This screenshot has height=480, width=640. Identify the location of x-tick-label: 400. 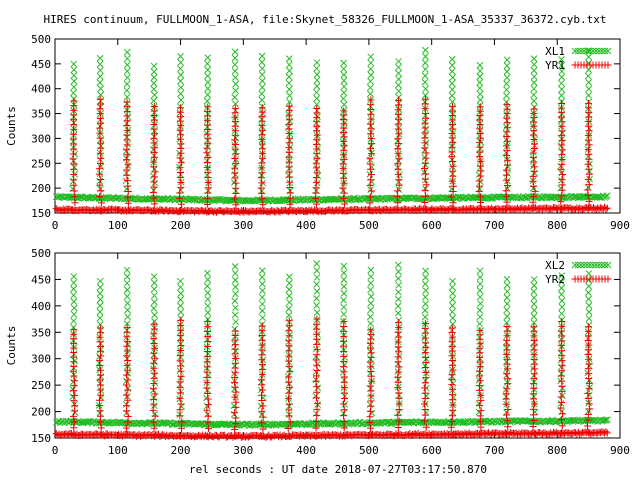
(306, 450).